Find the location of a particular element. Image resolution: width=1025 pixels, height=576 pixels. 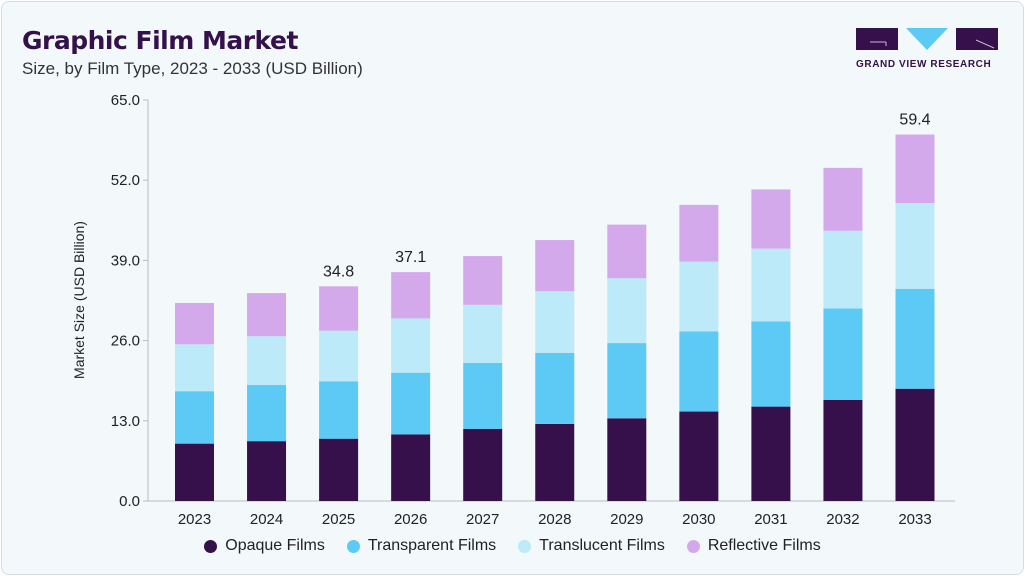

y-tick-label: 26.0 is located at coordinates (125, 341).